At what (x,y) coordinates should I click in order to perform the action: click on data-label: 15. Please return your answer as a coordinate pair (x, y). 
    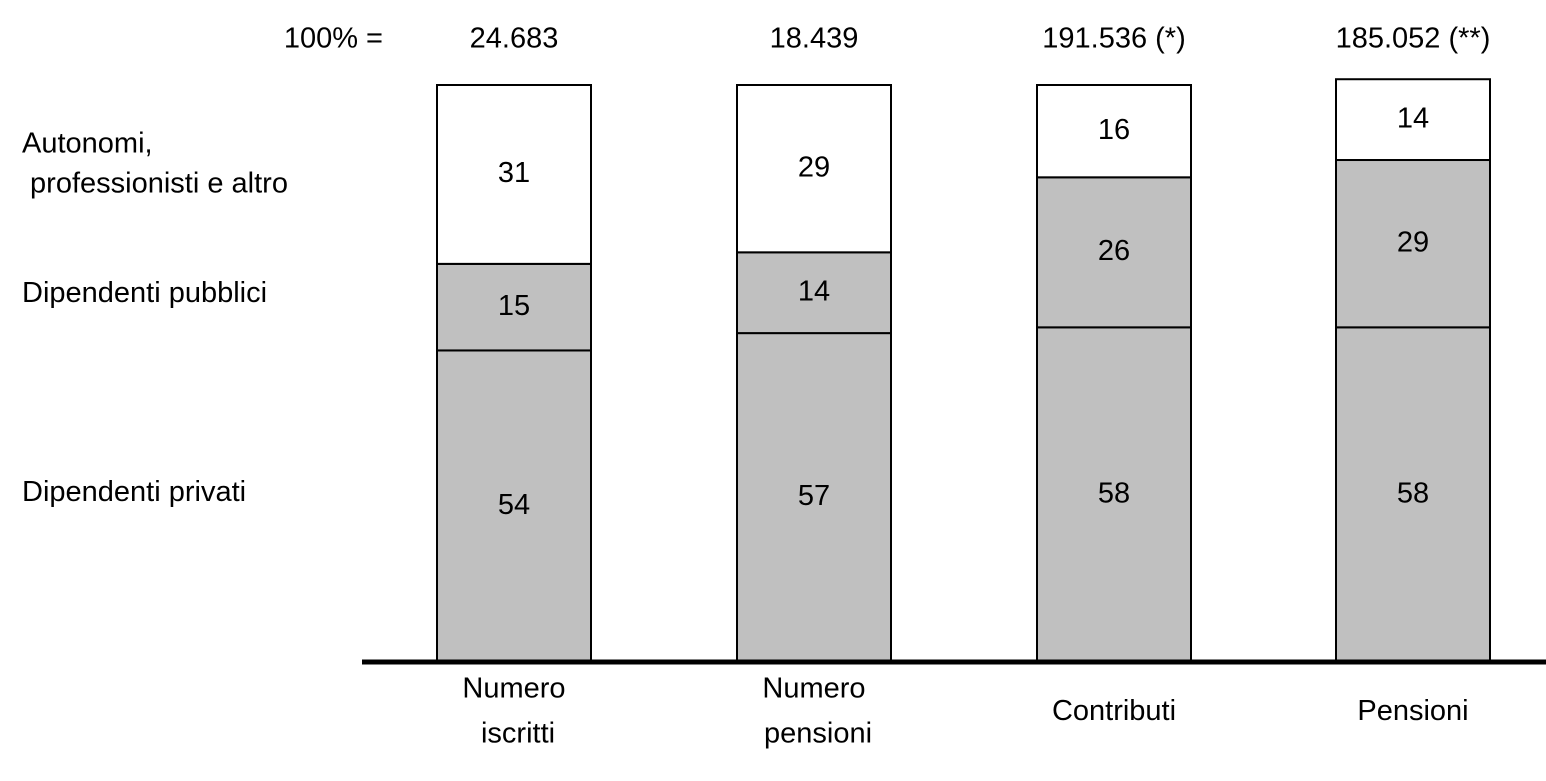
    Looking at the image, I should click on (514, 306).